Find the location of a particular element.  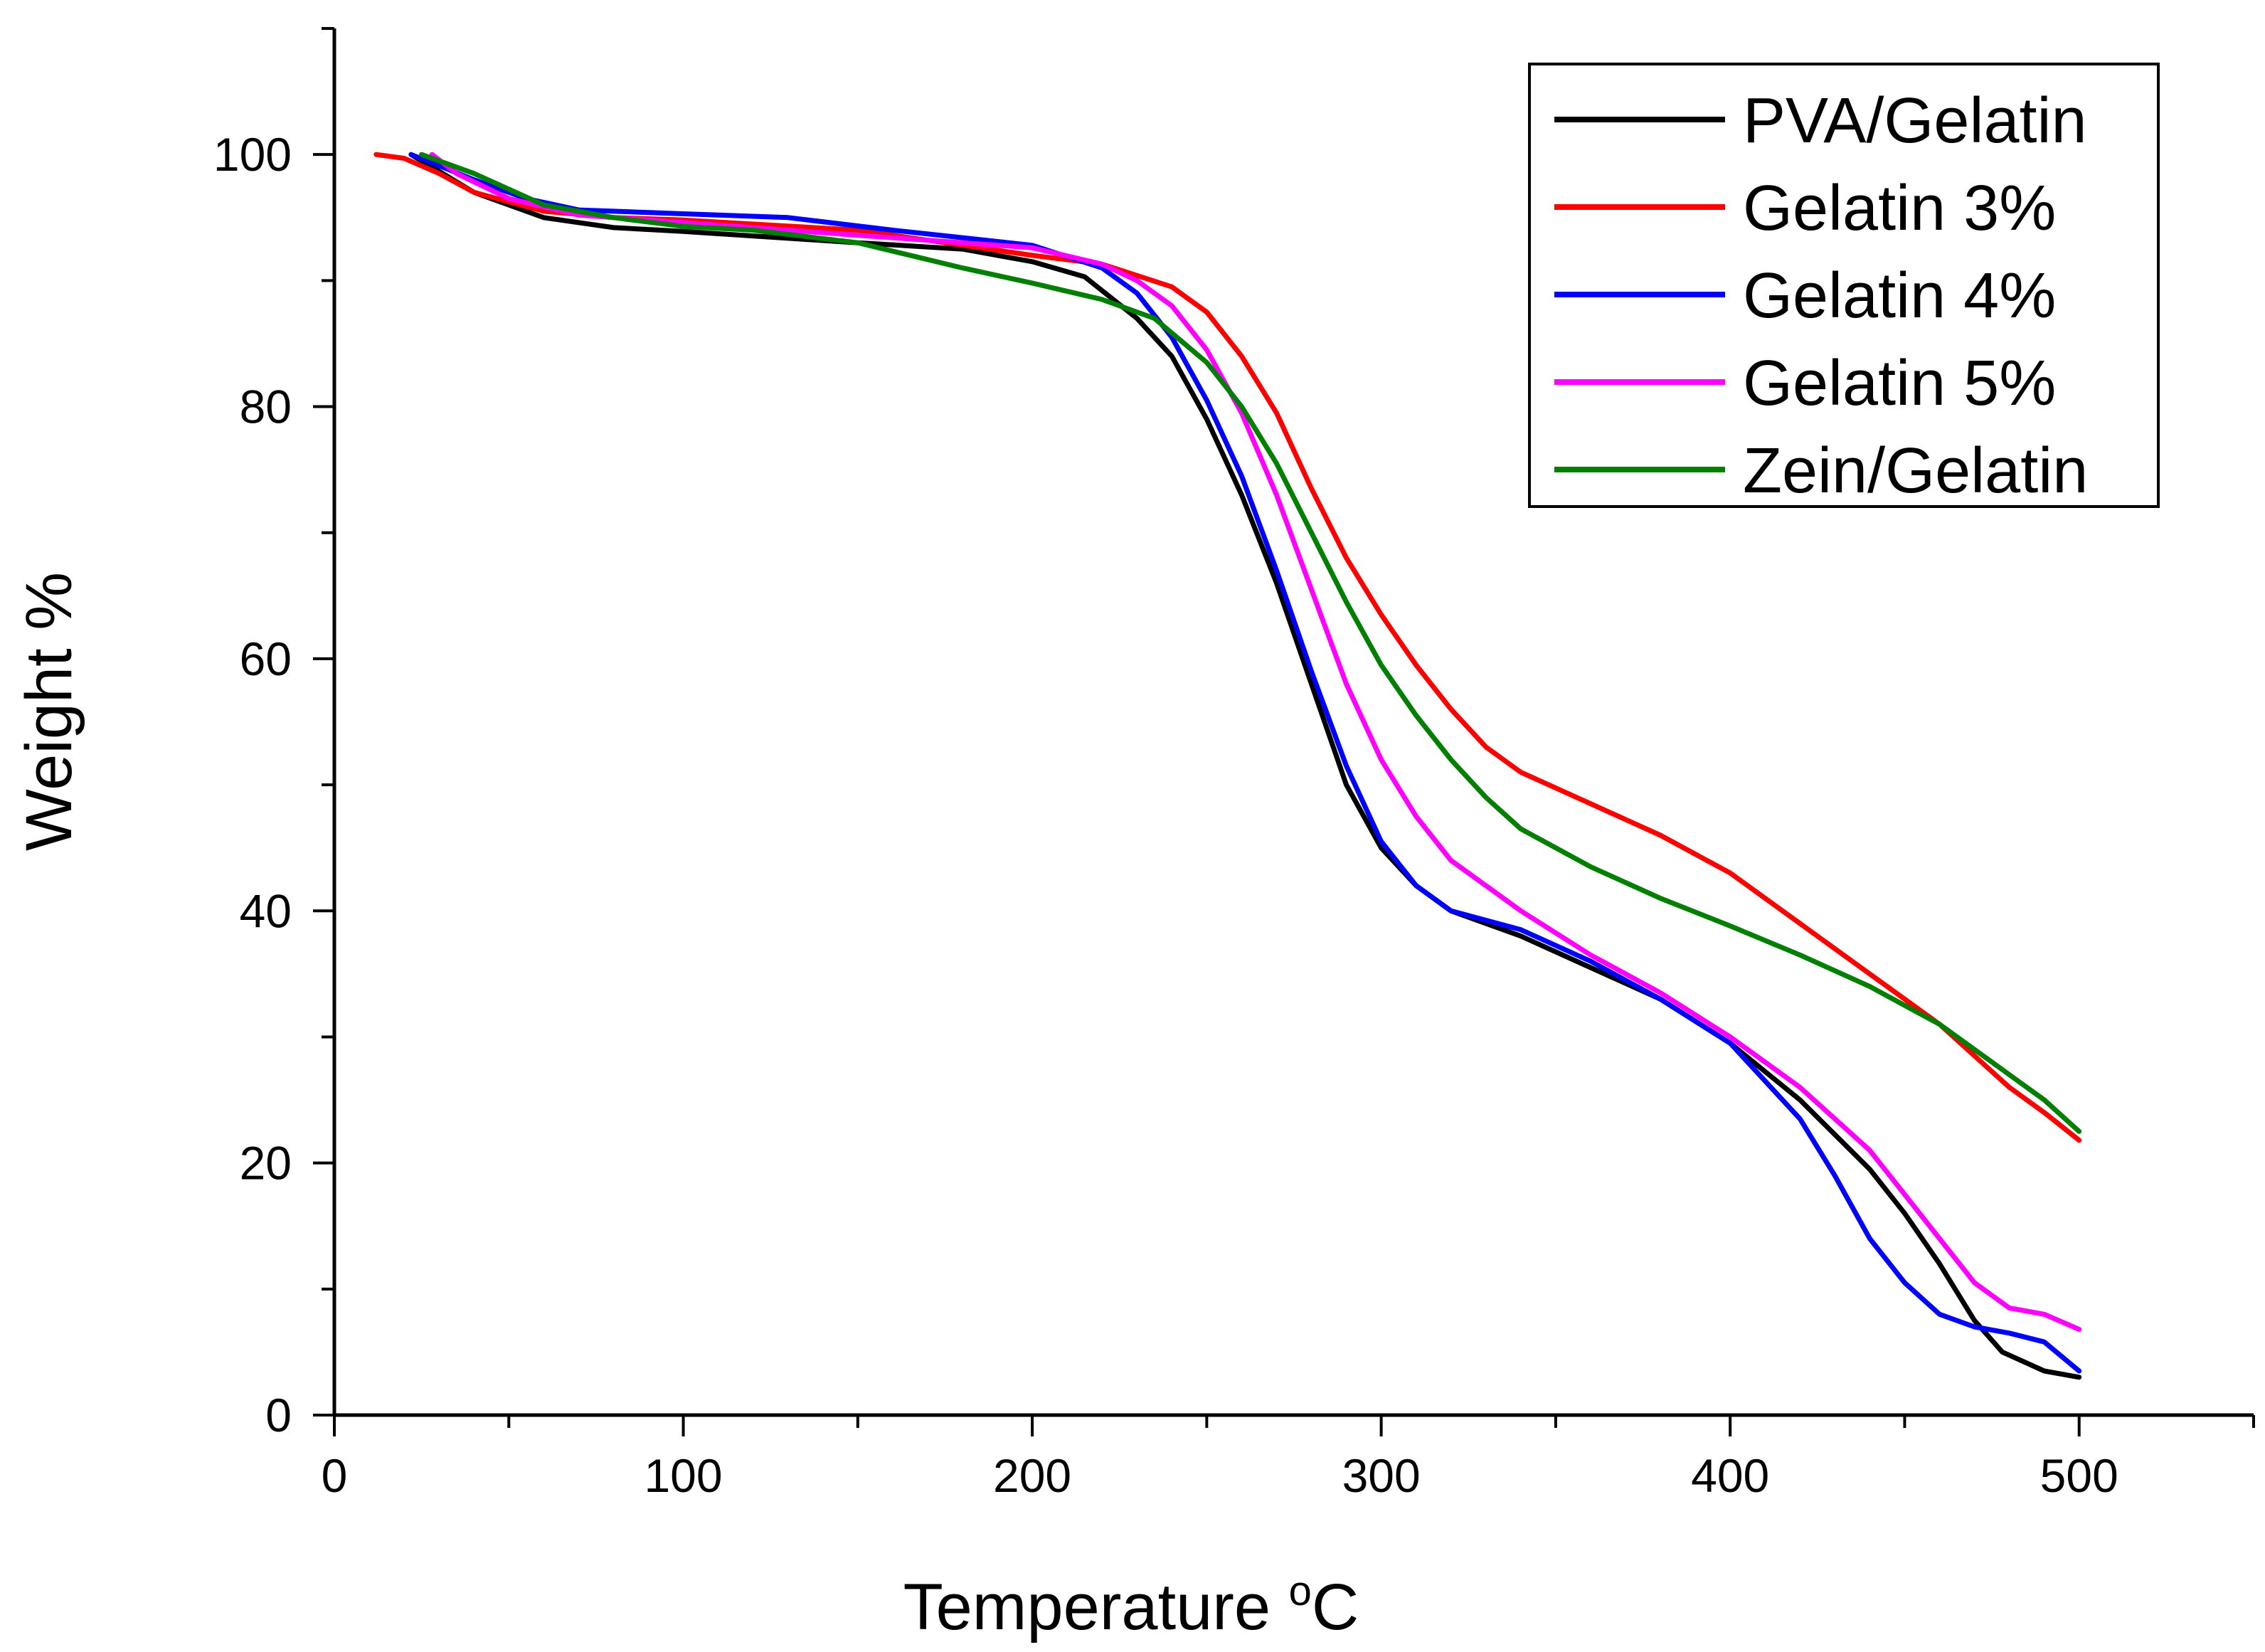

legend-label-gelatin-4: Gelatin 4% is located at coordinates (1899, 296).